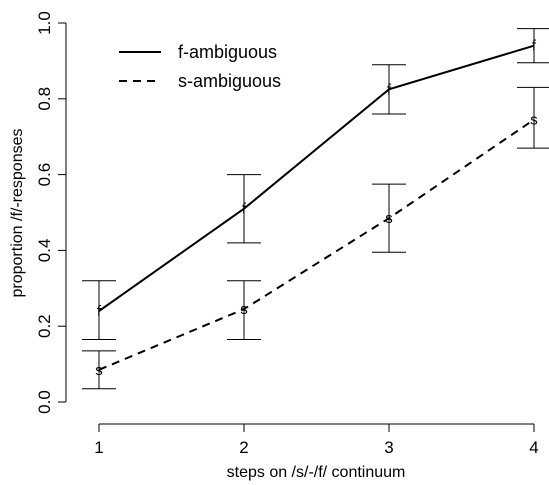  I want to click on y-axis-title: proportion /f/-responses, so click(17, 213).